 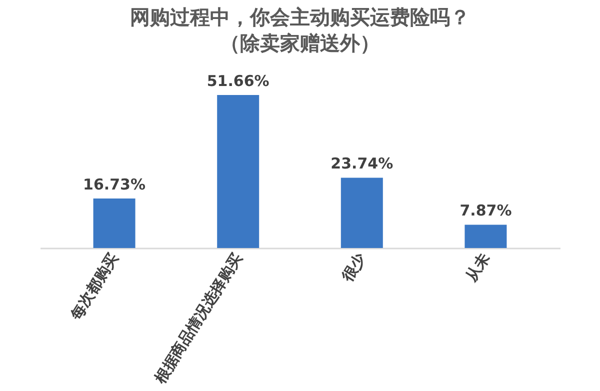 I want to click on x-tick-label: 从未, so click(x=478, y=267).